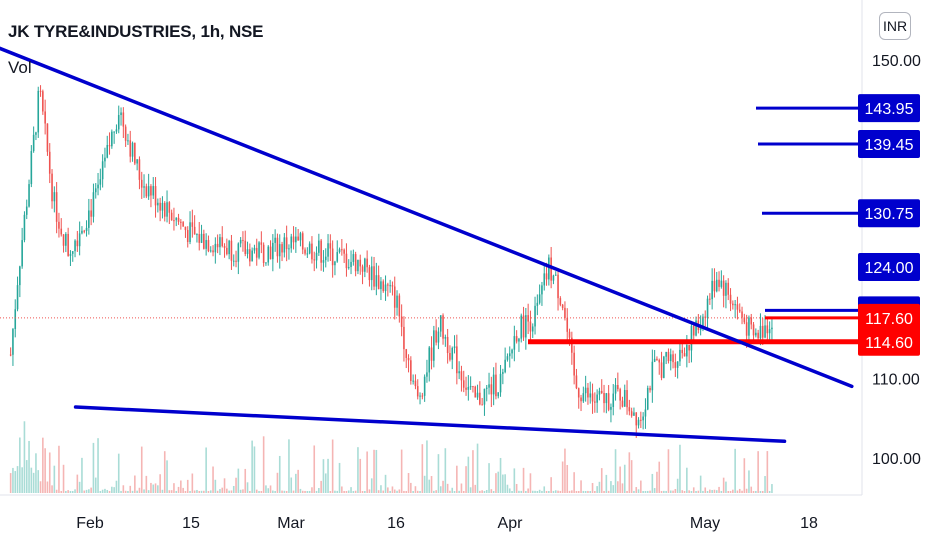  What do you see at coordinates (136, 31) in the screenshot?
I see `symbol-title: JK TYRE&INDUSTRIES, 1h, NSE` at bounding box center [136, 31].